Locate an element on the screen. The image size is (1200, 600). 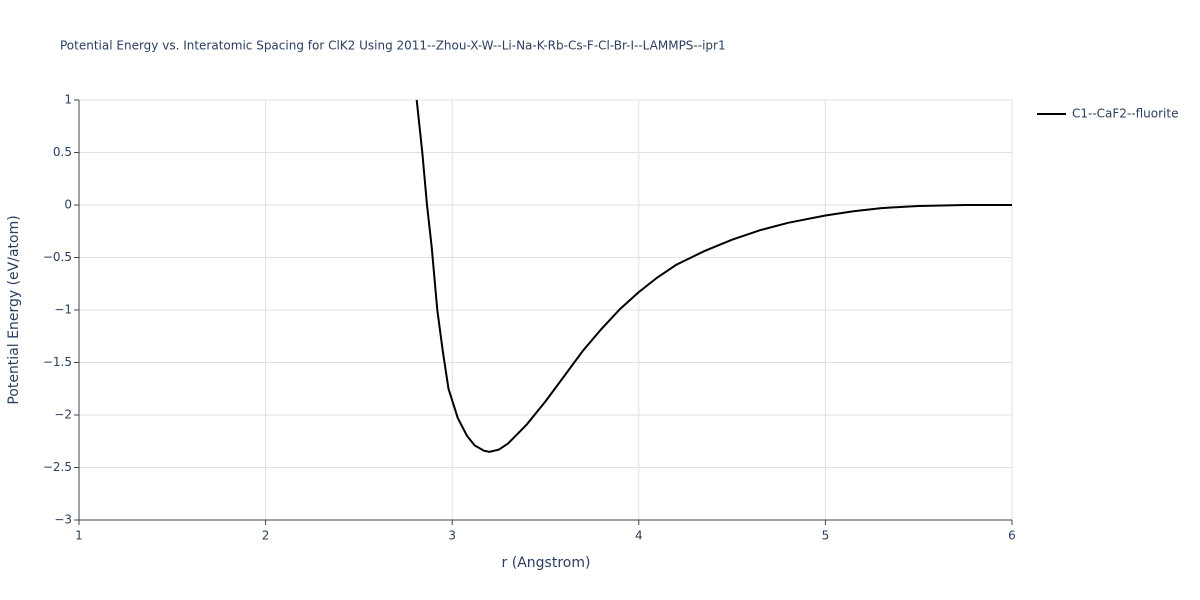
y-tick-label: 0 is located at coordinates (68, 205).